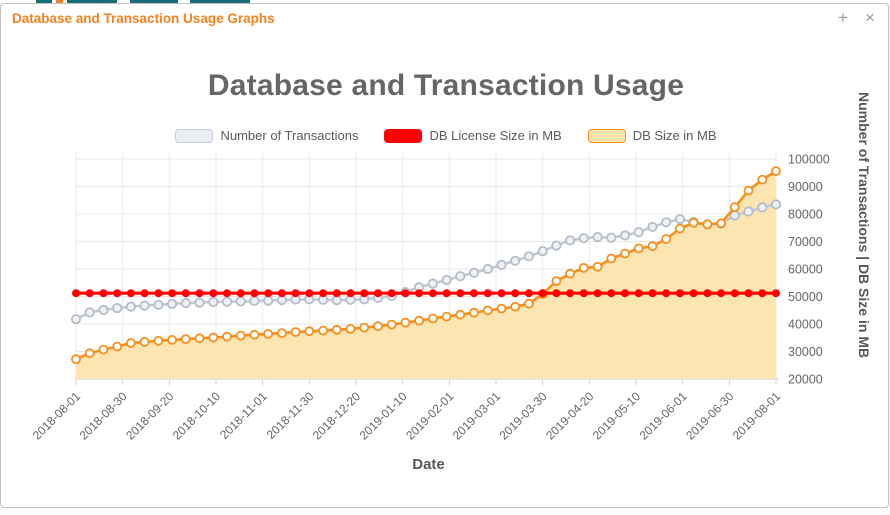  What do you see at coordinates (426, 293) in the screenshot?
I see `series-db-license-size` at bounding box center [426, 293].